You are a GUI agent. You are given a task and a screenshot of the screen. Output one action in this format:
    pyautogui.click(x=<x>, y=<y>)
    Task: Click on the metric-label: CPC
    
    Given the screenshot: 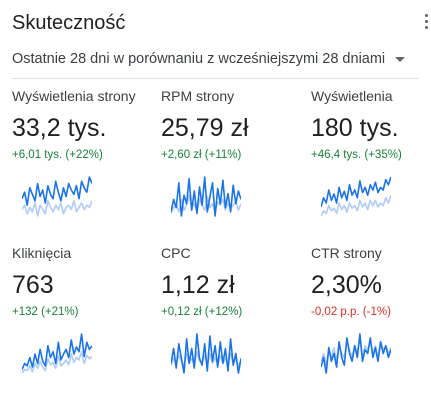 What is the action you would take?
    pyautogui.click(x=176, y=253)
    